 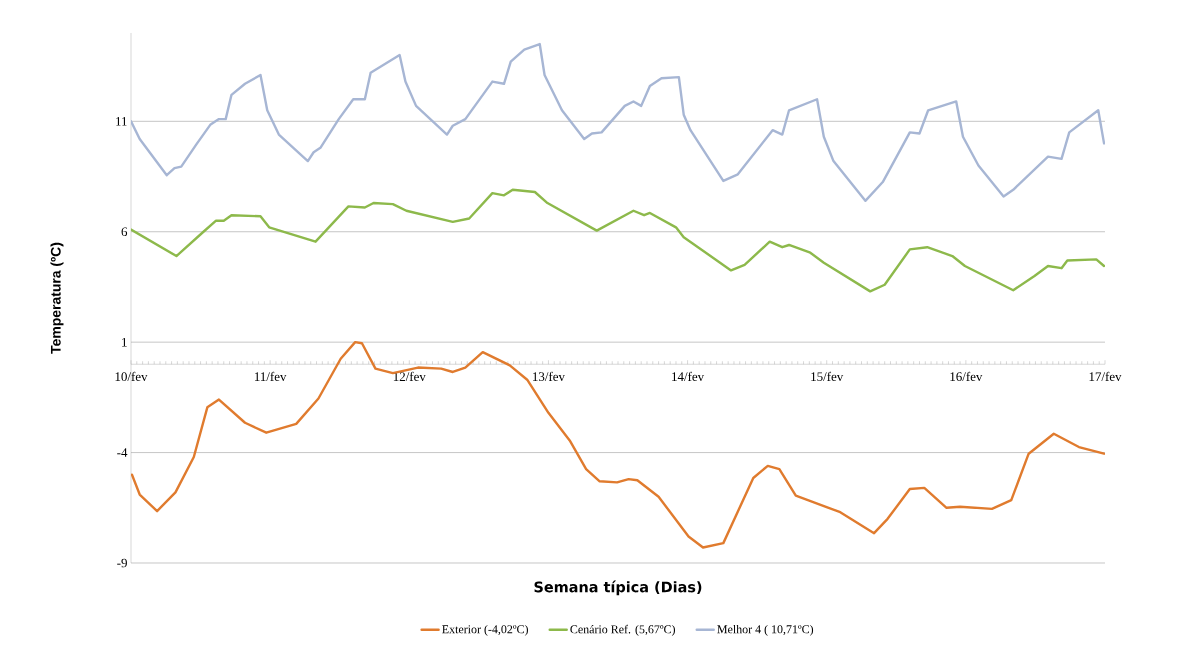 What do you see at coordinates (549, 376) in the screenshot?
I see `x-tick-label: 13/fev` at bounding box center [549, 376].